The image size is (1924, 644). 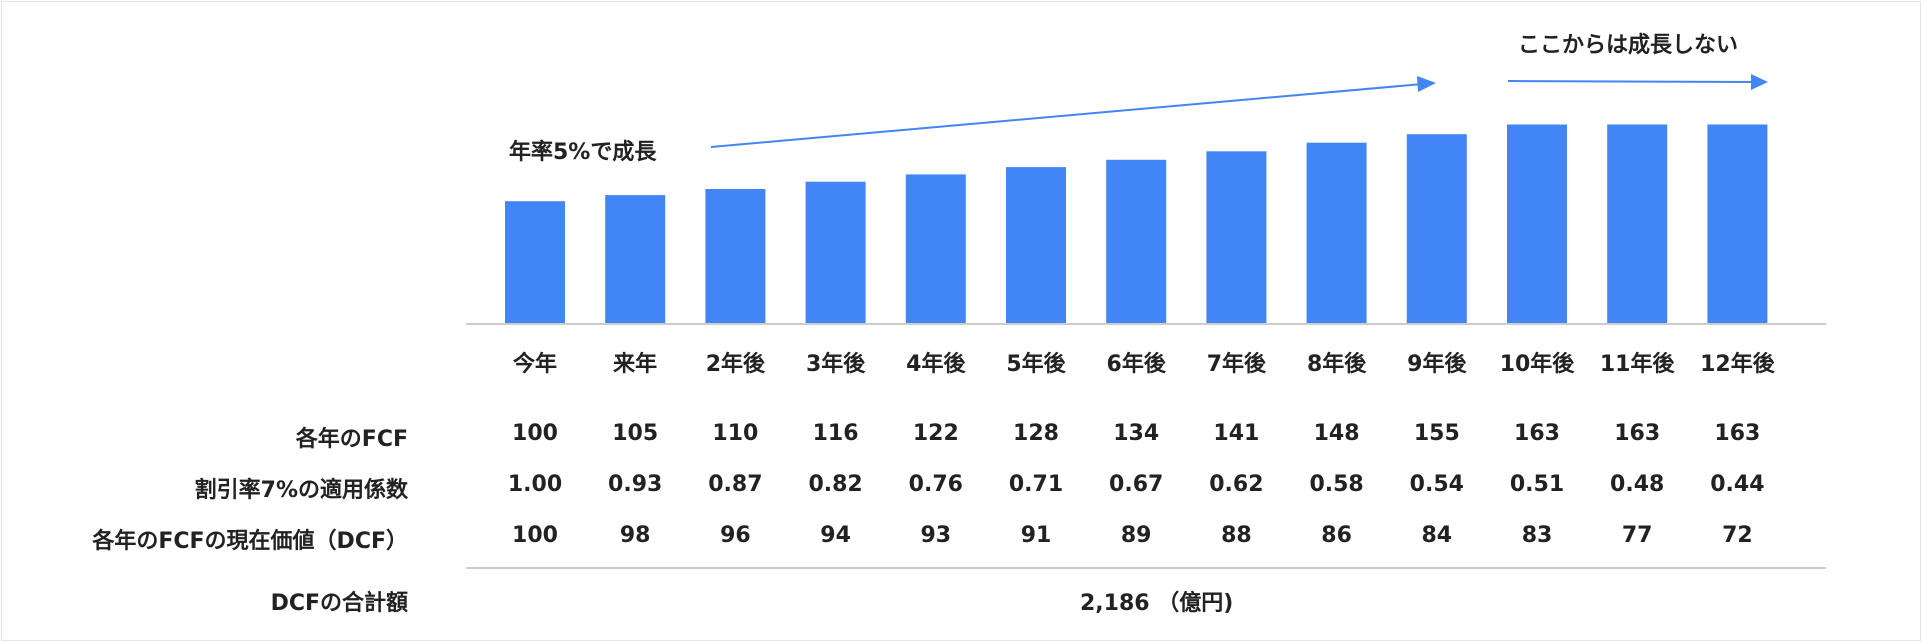 I want to click on category-label-9: 8年後, so click(x=1336, y=364).